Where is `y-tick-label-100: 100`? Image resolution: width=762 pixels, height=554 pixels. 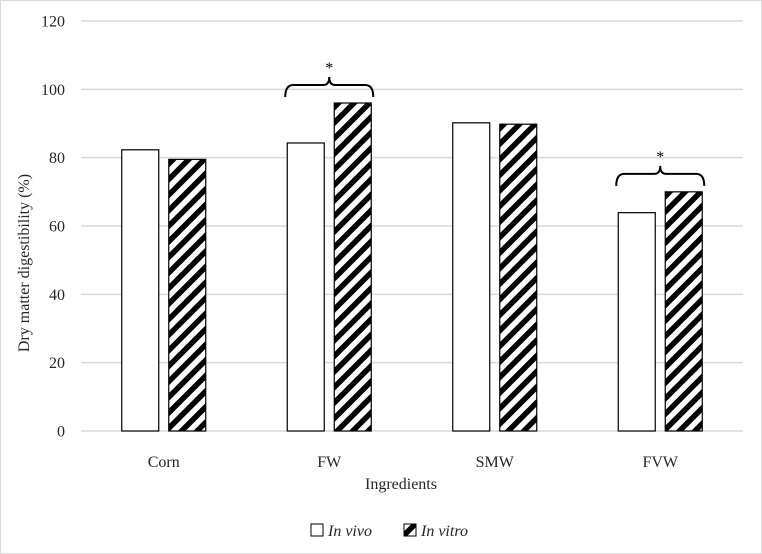
y-tick-label-100: 100 is located at coordinates (53, 90).